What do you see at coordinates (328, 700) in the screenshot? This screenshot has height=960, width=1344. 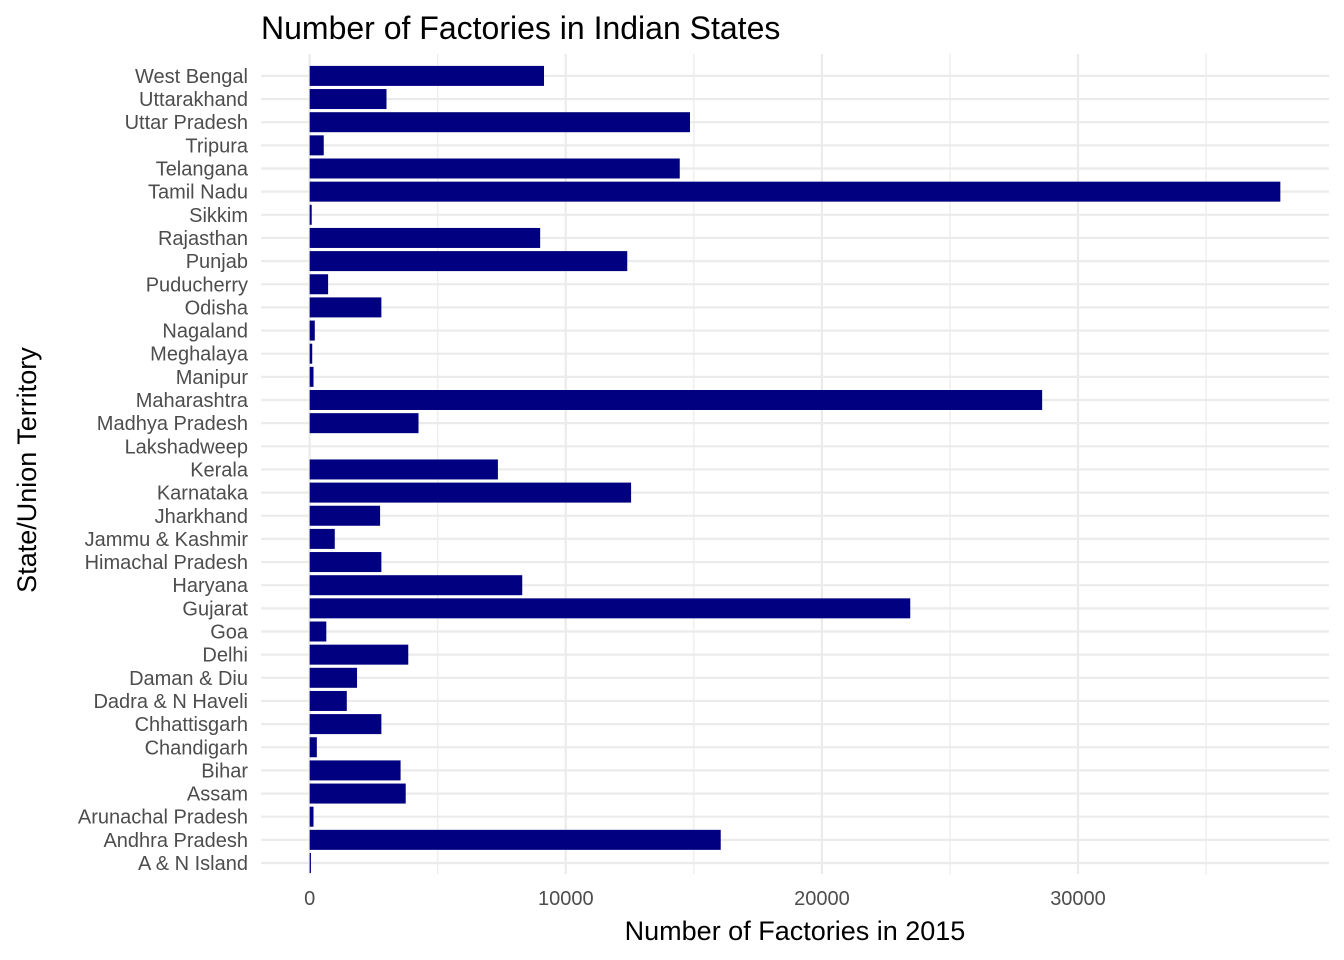 I see `bar-dadra-n-haveli` at bounding box center [328, 700].